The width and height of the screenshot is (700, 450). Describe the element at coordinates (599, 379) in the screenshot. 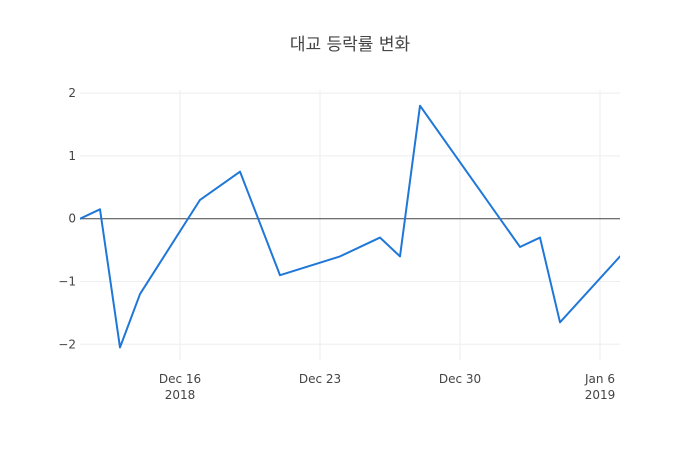

I see `x-tick-label: Jan 6` at that location.